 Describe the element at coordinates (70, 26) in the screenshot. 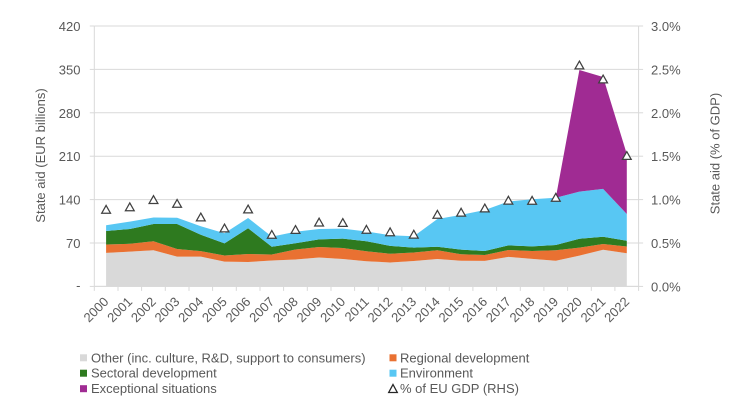

I see `svg-text: 420` at that location.